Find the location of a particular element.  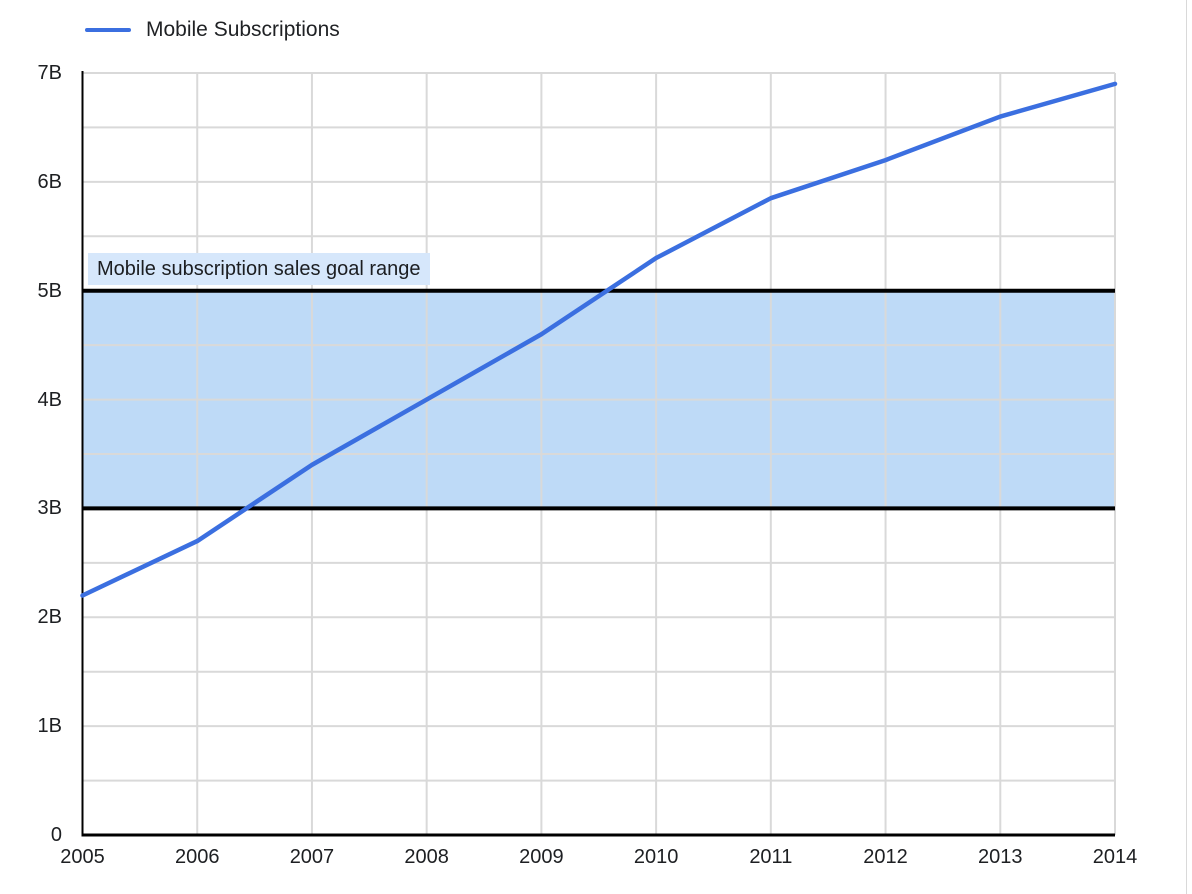

y-axis-tick-label: 7B is located at coordinates (49, 73).